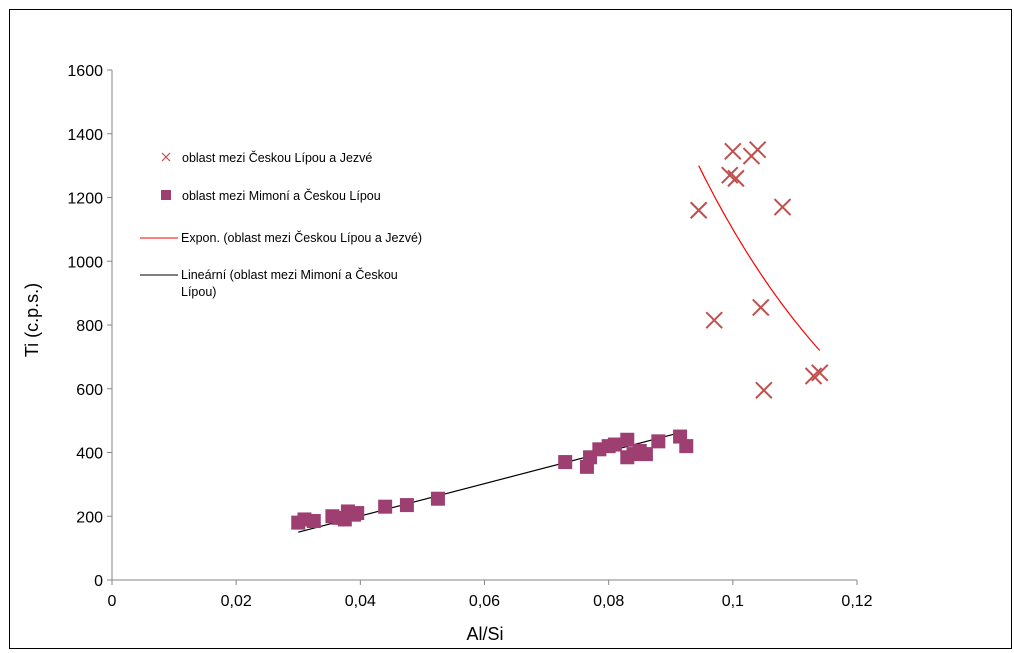  I want to click on x-tick-label: 0, so click(112, 601).